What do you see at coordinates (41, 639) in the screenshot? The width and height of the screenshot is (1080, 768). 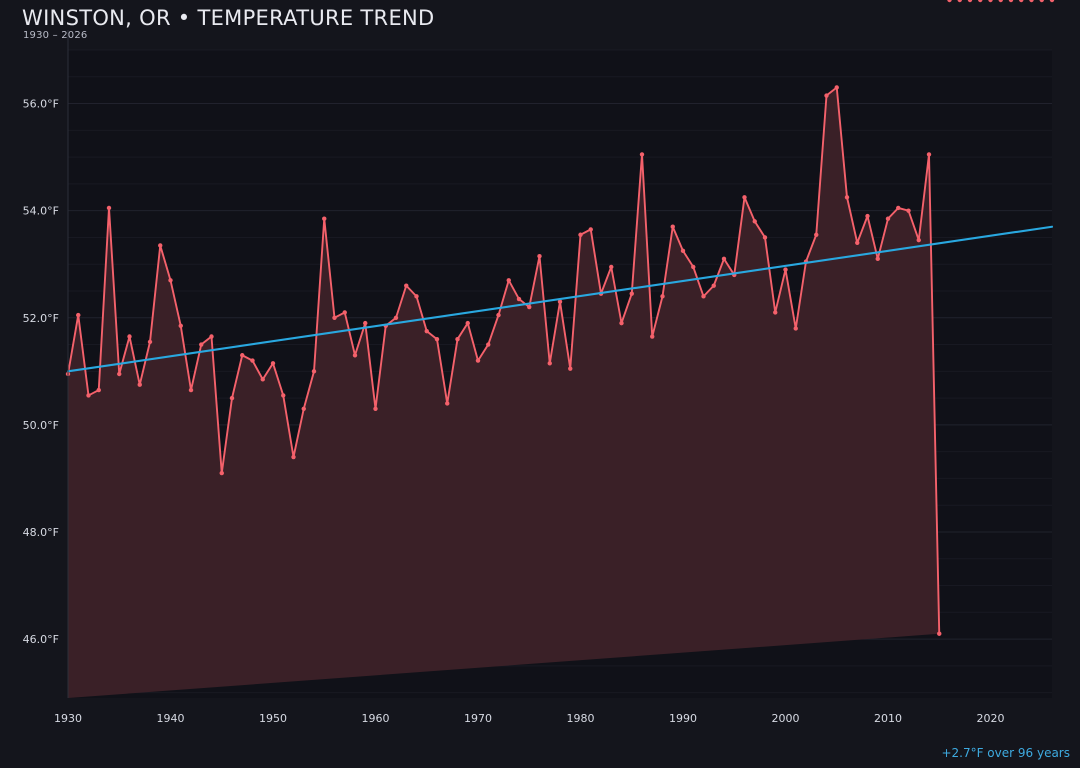 I see `y-axis-tick-label: 46.0°F` at bounding box center [41, 639].